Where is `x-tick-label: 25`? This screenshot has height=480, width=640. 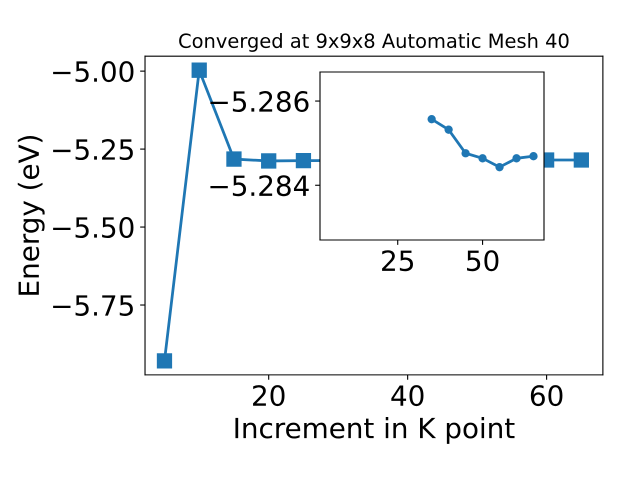
x-tick-label: 25 is located at coordinates (397, 261).